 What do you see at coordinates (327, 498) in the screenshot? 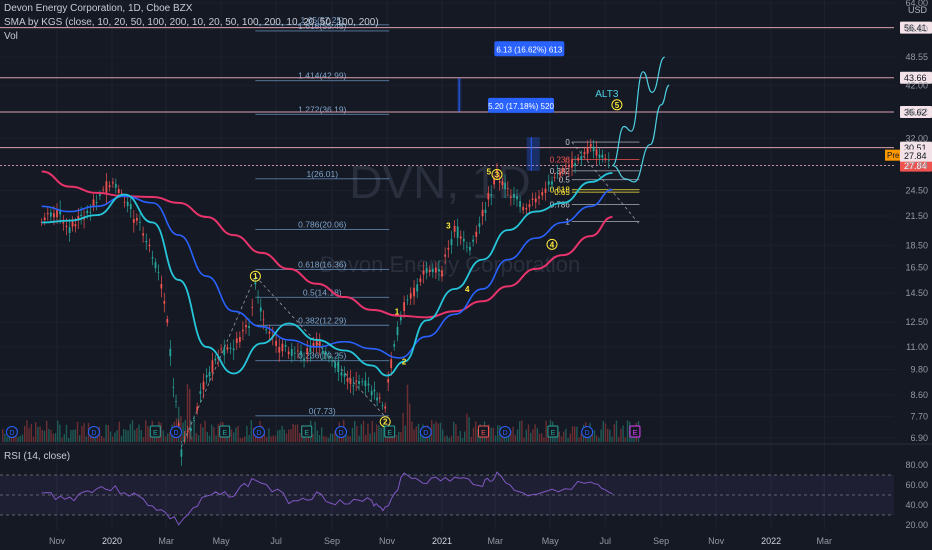
I see `rsi-line` at bounding box center [327, 498].